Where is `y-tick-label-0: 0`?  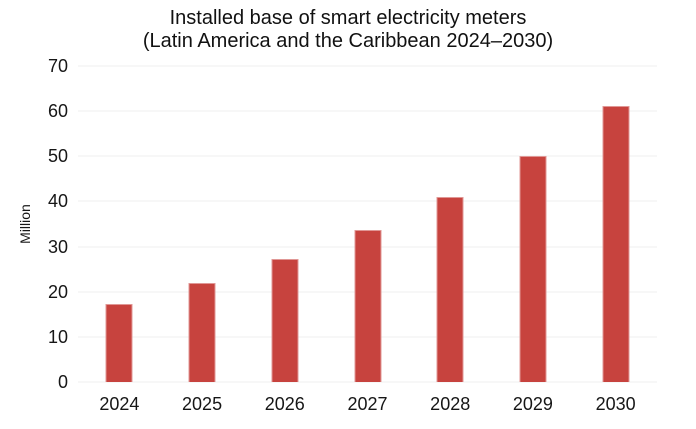
y-tick-label-0: 0 is located at coordinates (62, 382).